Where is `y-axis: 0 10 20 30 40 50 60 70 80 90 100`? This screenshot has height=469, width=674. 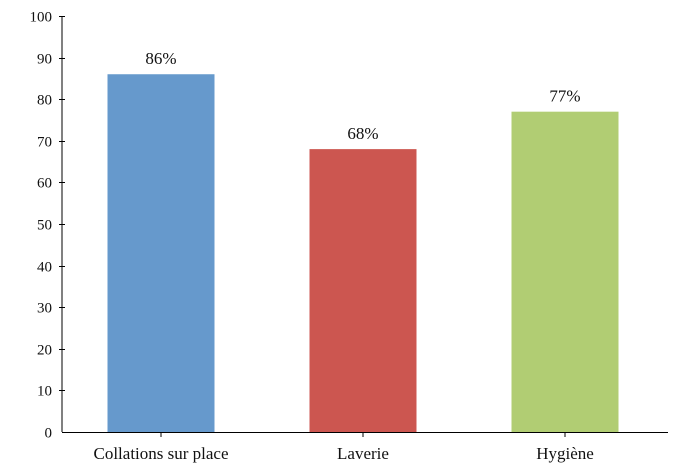
y-axis: 0 10 20 30 40 50 60 70 80 90 100 is located at coordinates (47, 226).